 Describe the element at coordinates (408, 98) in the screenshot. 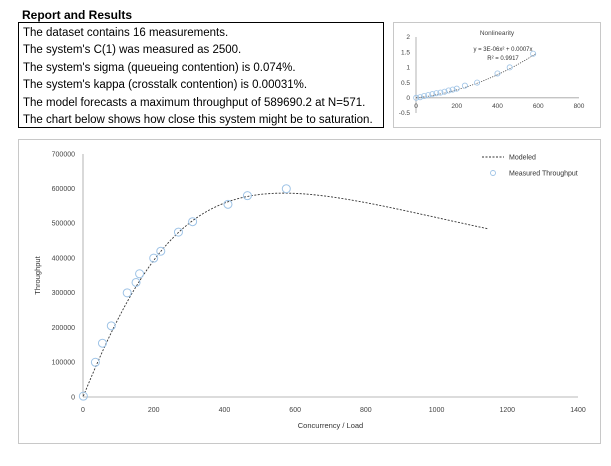

I see `mini-y-tick-label: 0` at that location.